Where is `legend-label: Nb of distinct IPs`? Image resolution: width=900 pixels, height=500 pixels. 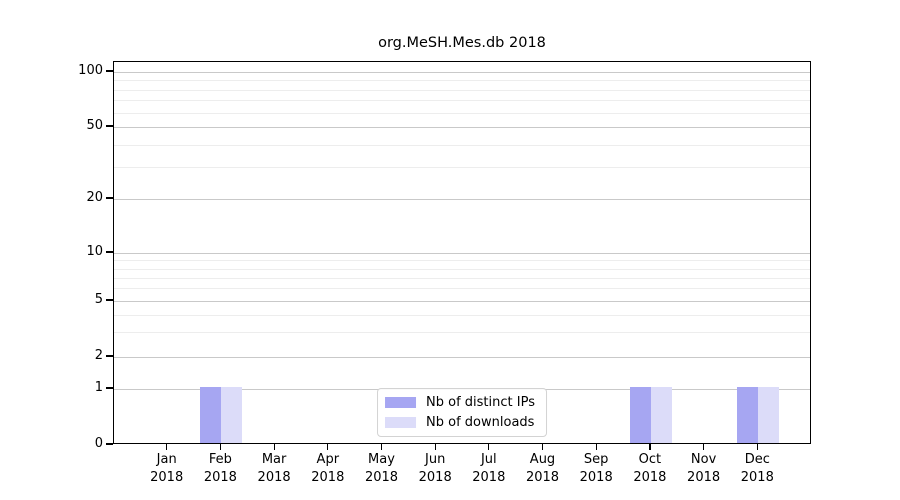
legend-label: Nb of distinct IPs is located at coordinates (480, 402).